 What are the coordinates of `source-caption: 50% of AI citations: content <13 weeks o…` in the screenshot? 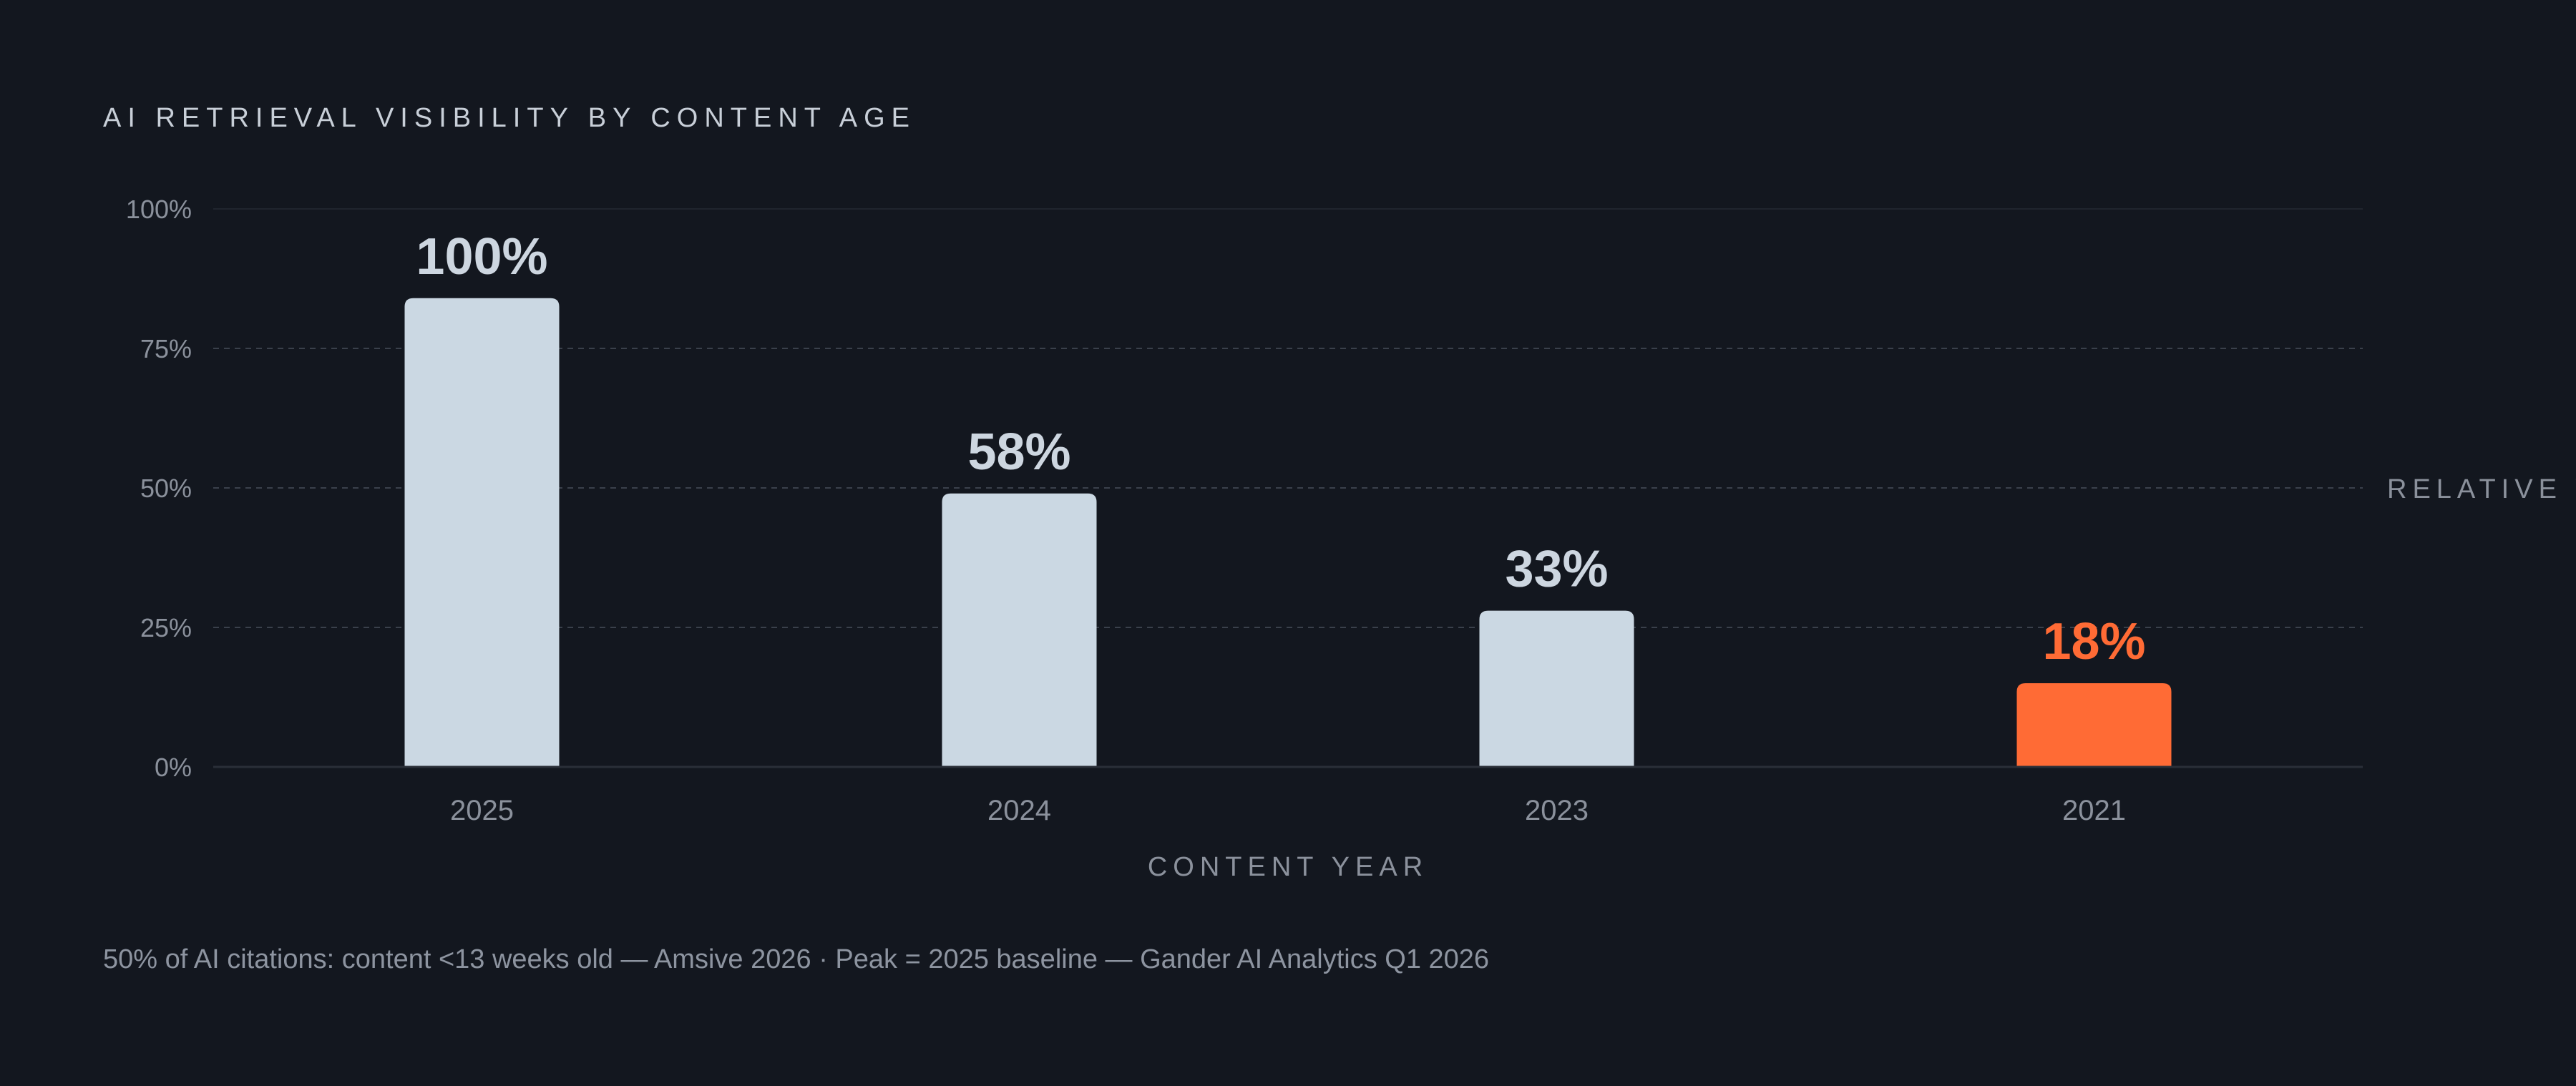 It's located at (796, 959).